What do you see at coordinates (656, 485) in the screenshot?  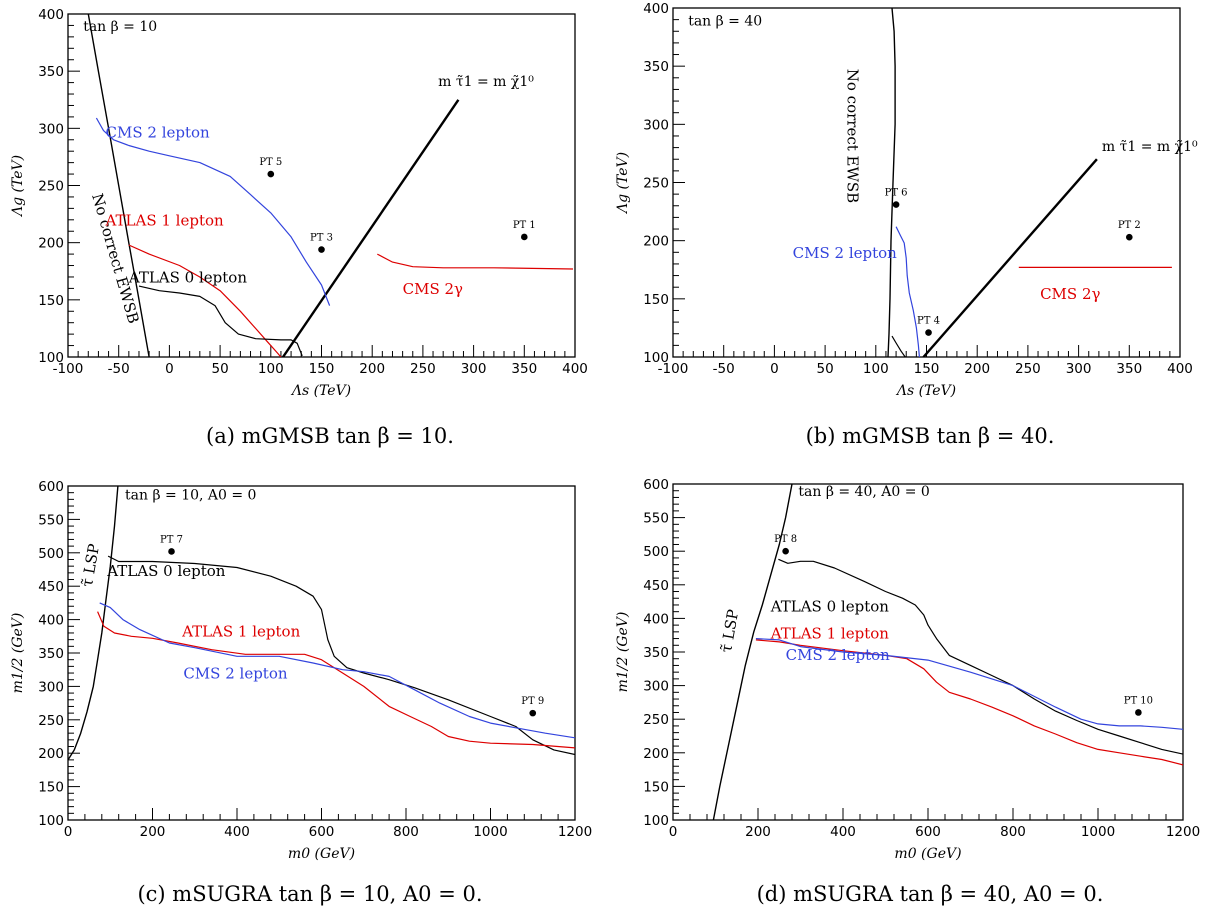 I see `y-tick-label: 600` at bounding box center [656, 485].